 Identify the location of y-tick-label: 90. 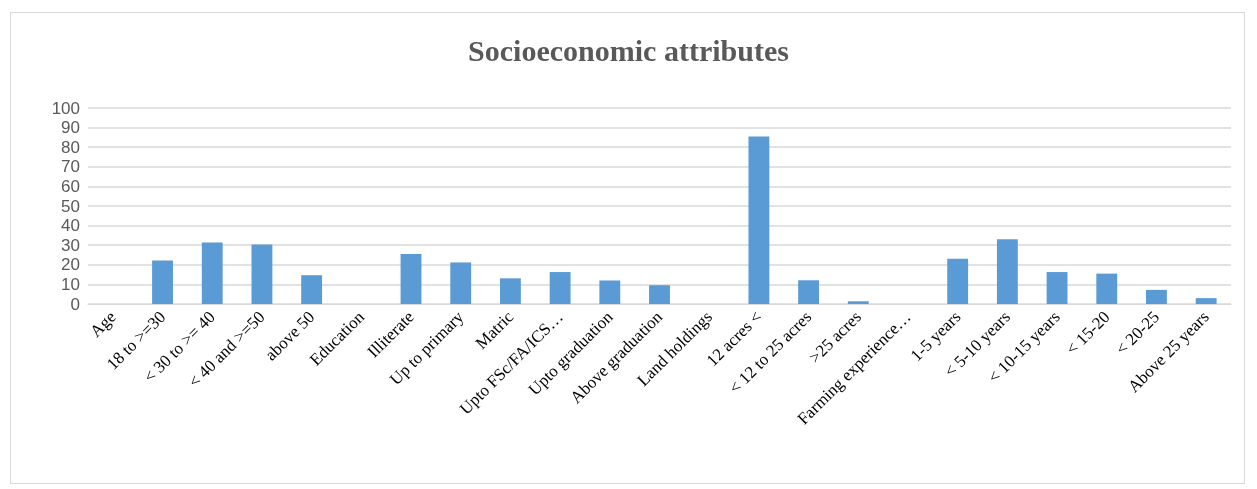
(70, 128).